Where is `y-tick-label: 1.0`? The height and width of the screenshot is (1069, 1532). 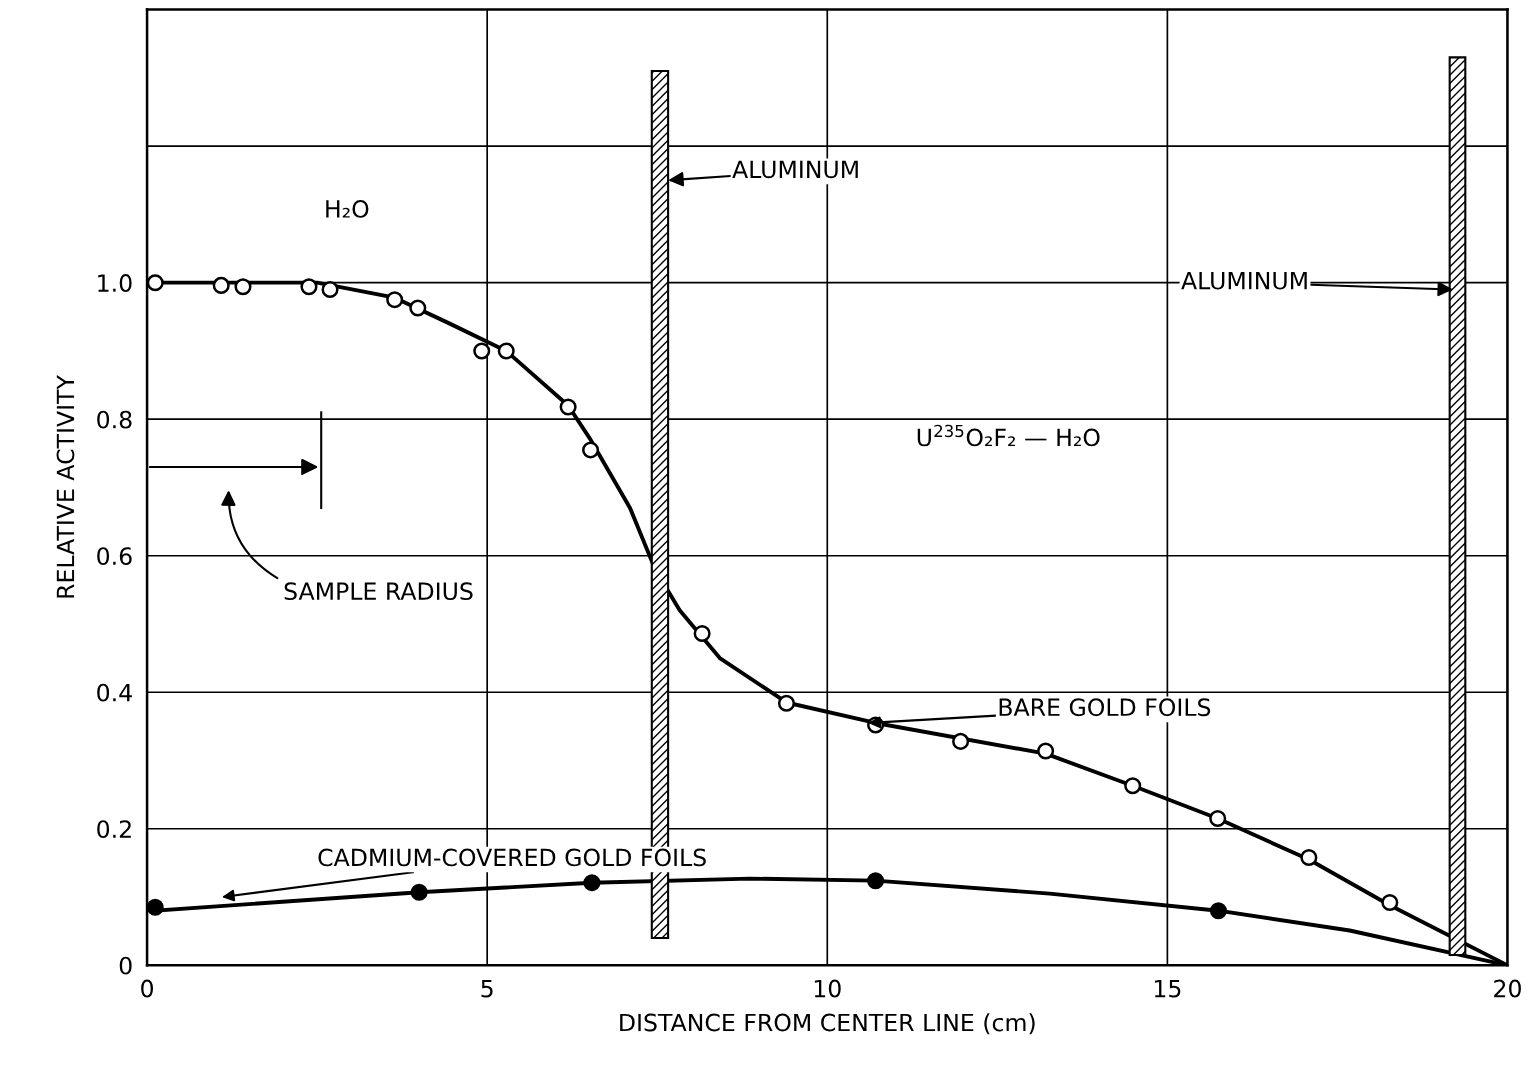 y-tick-label: 1.0 is located at coordinates (115, 283).